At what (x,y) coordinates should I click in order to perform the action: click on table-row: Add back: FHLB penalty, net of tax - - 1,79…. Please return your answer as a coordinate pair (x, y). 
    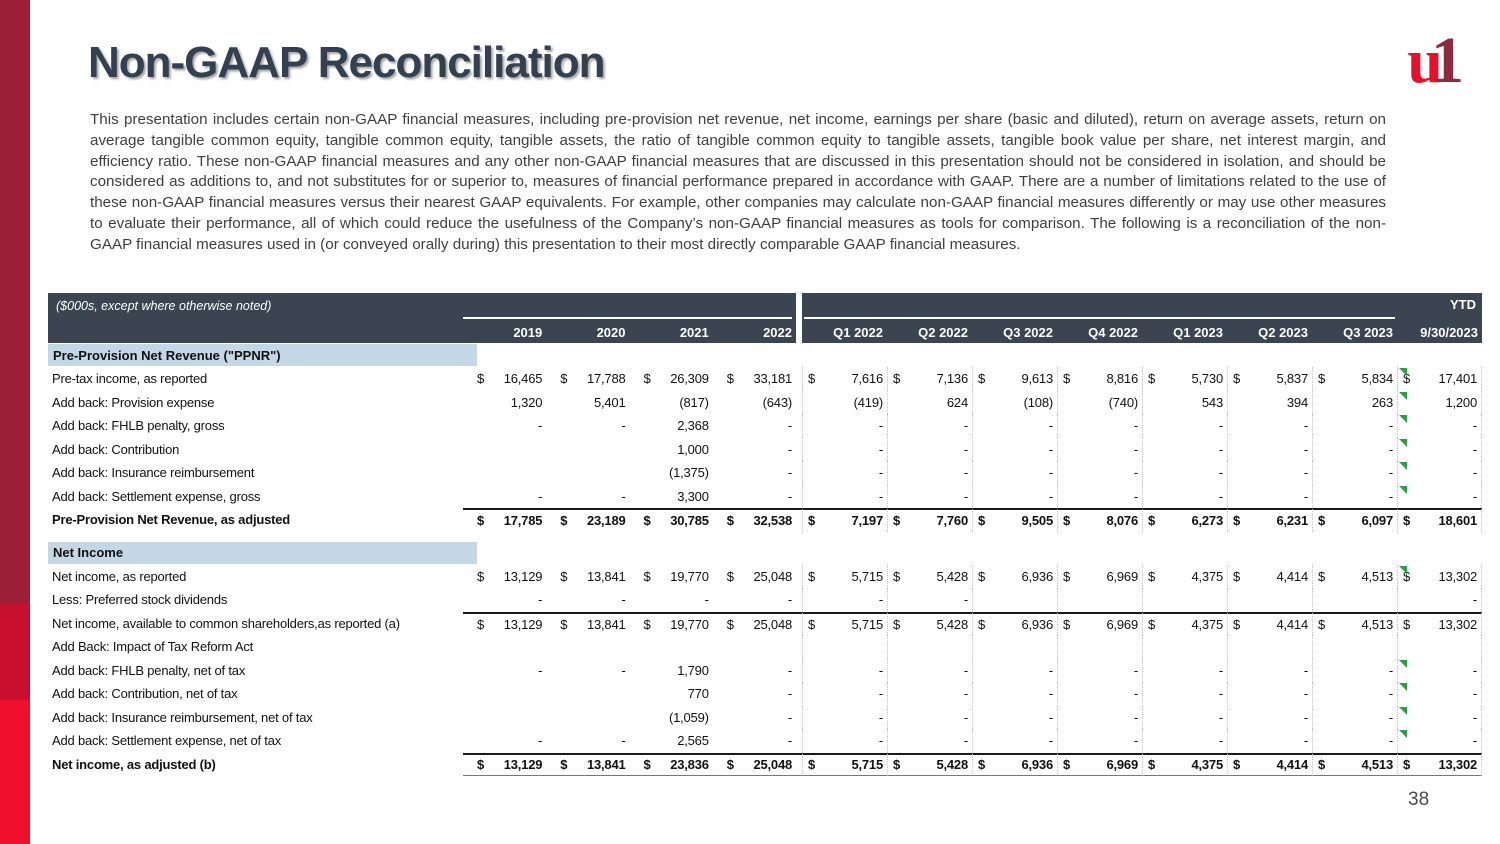
    Looking at the image, I should click on (765, 670).